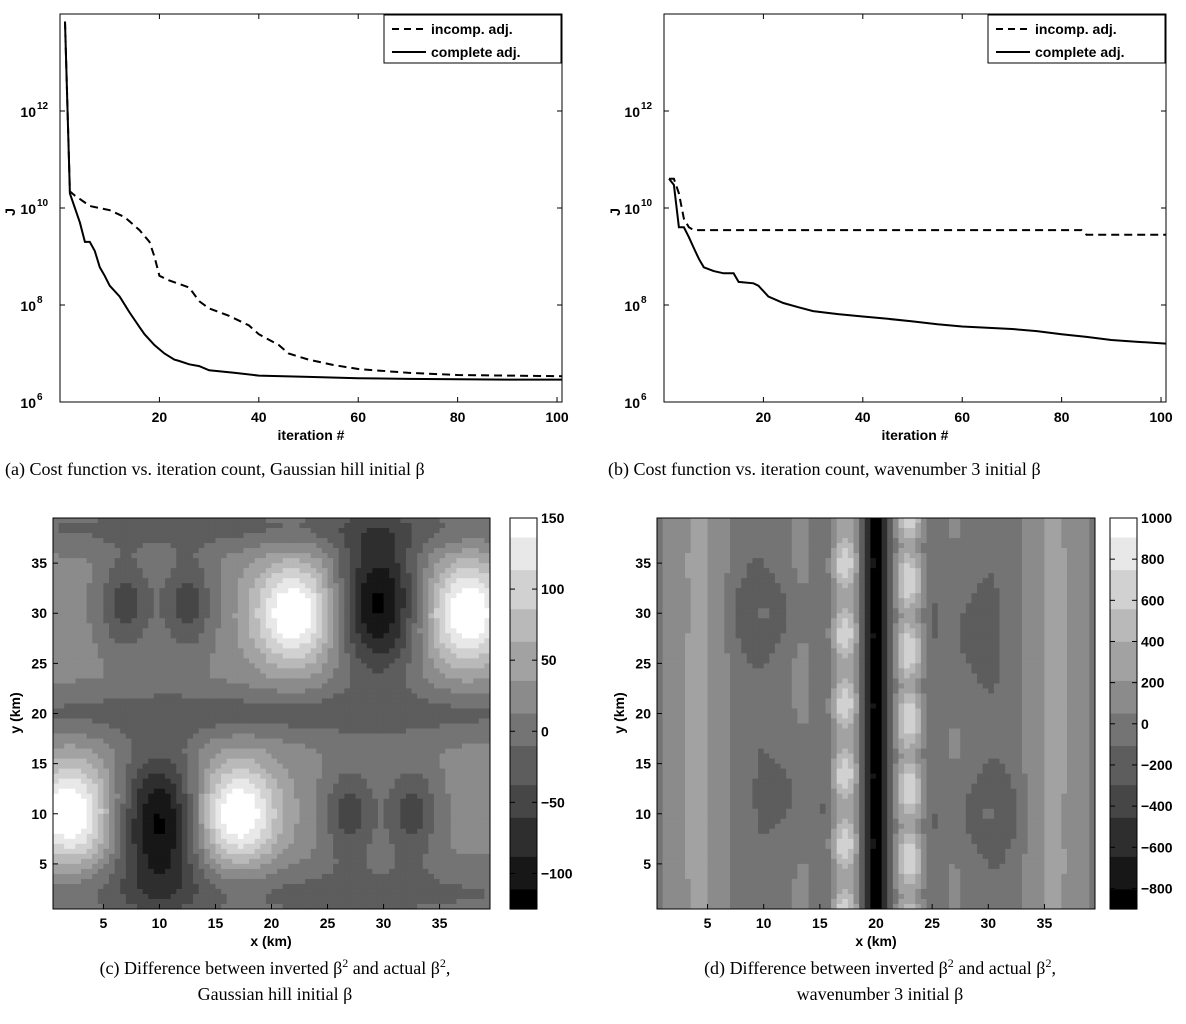 Image resolution: width=1186 pixels, height=1024 pixels. Describe the element at coordinates (15, 469) in the screenshot. I see `caption-a-label: (a)` at that location.